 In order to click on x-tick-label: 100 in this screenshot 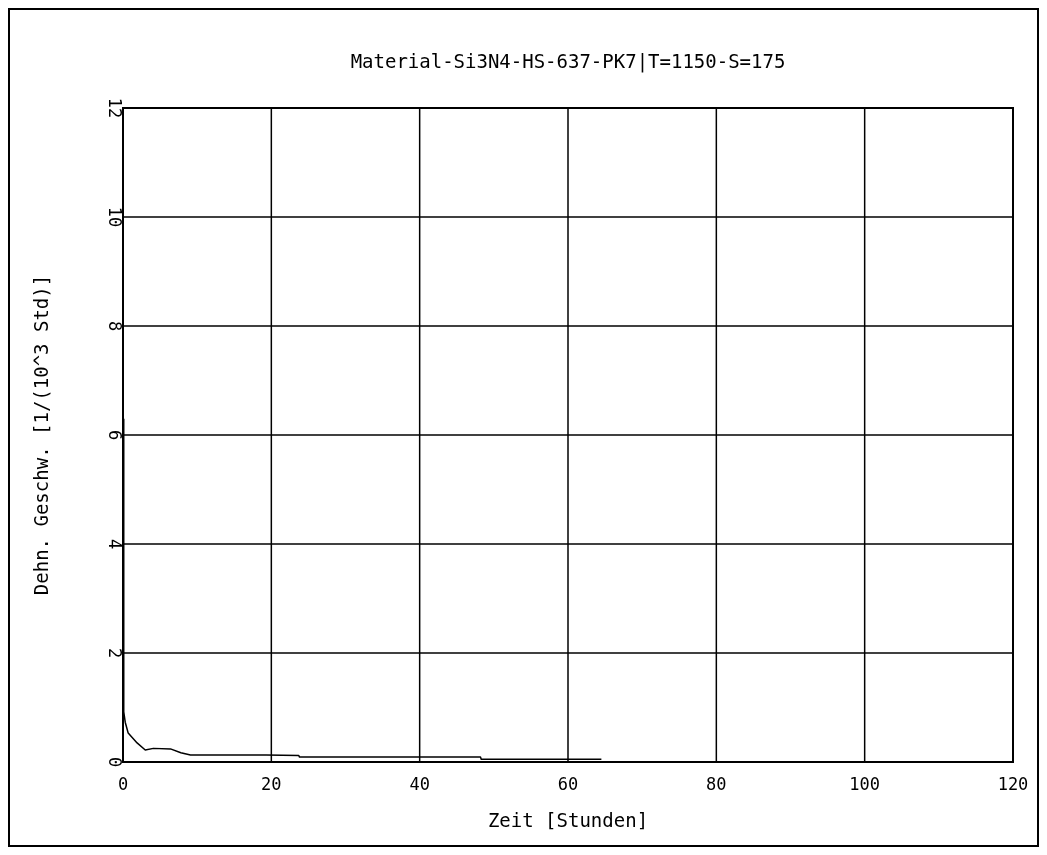, I will do `click(865, 784)`.